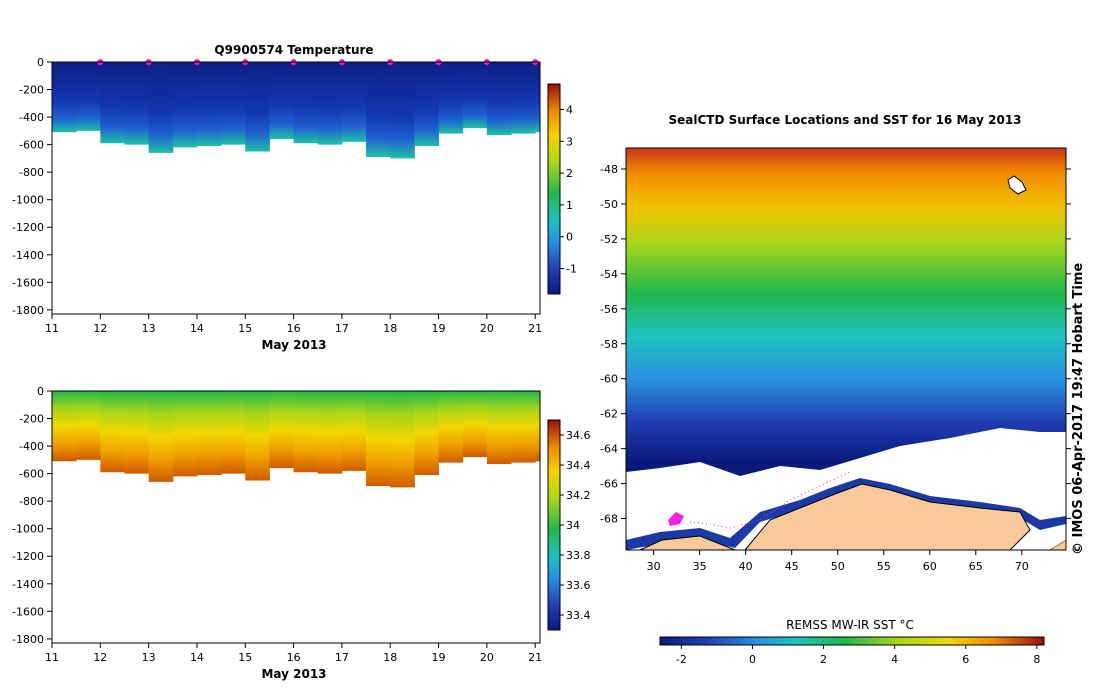 The height and width of the screenshot is (700, 1099). What do you see at coordinates (609, 379) in the screenshot?
I see `map-y-tick-label: -60` at bounding box center [609, 379].